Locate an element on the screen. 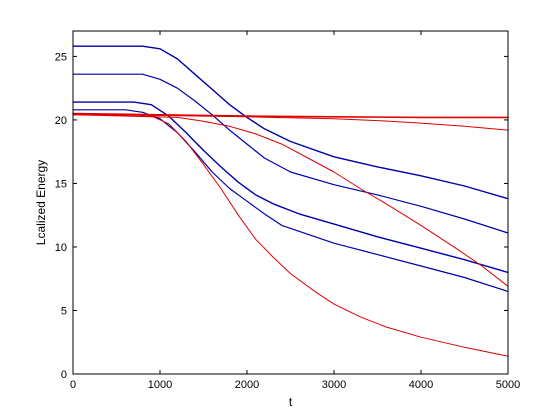 Image resolution: width=560 pixels, height=420 pixels. x-tick-label: 5000 is located at coordinates (508, 385).